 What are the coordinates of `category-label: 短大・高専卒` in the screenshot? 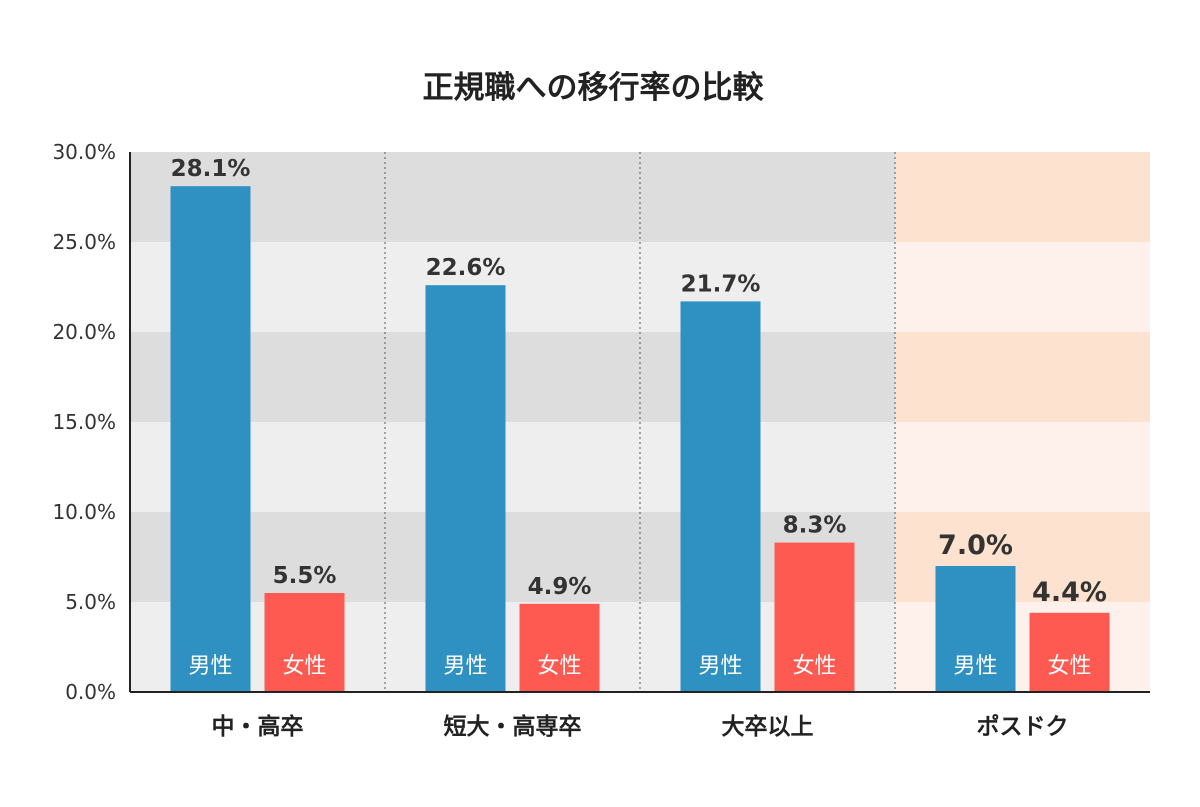 It's located at (513, 726).